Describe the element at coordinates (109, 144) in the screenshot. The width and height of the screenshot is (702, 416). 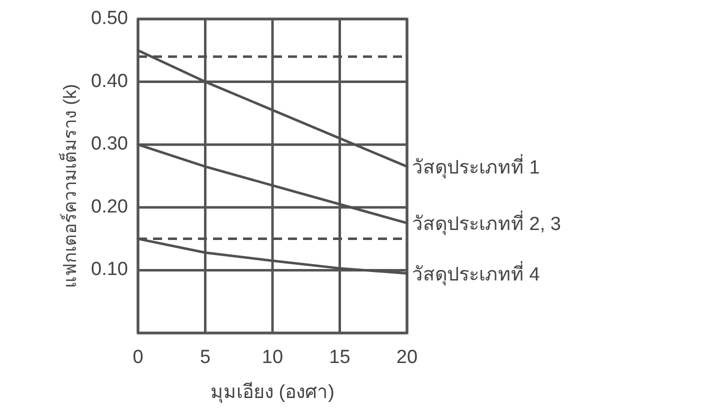
I see `y-tick-label: 0.30` at that location.